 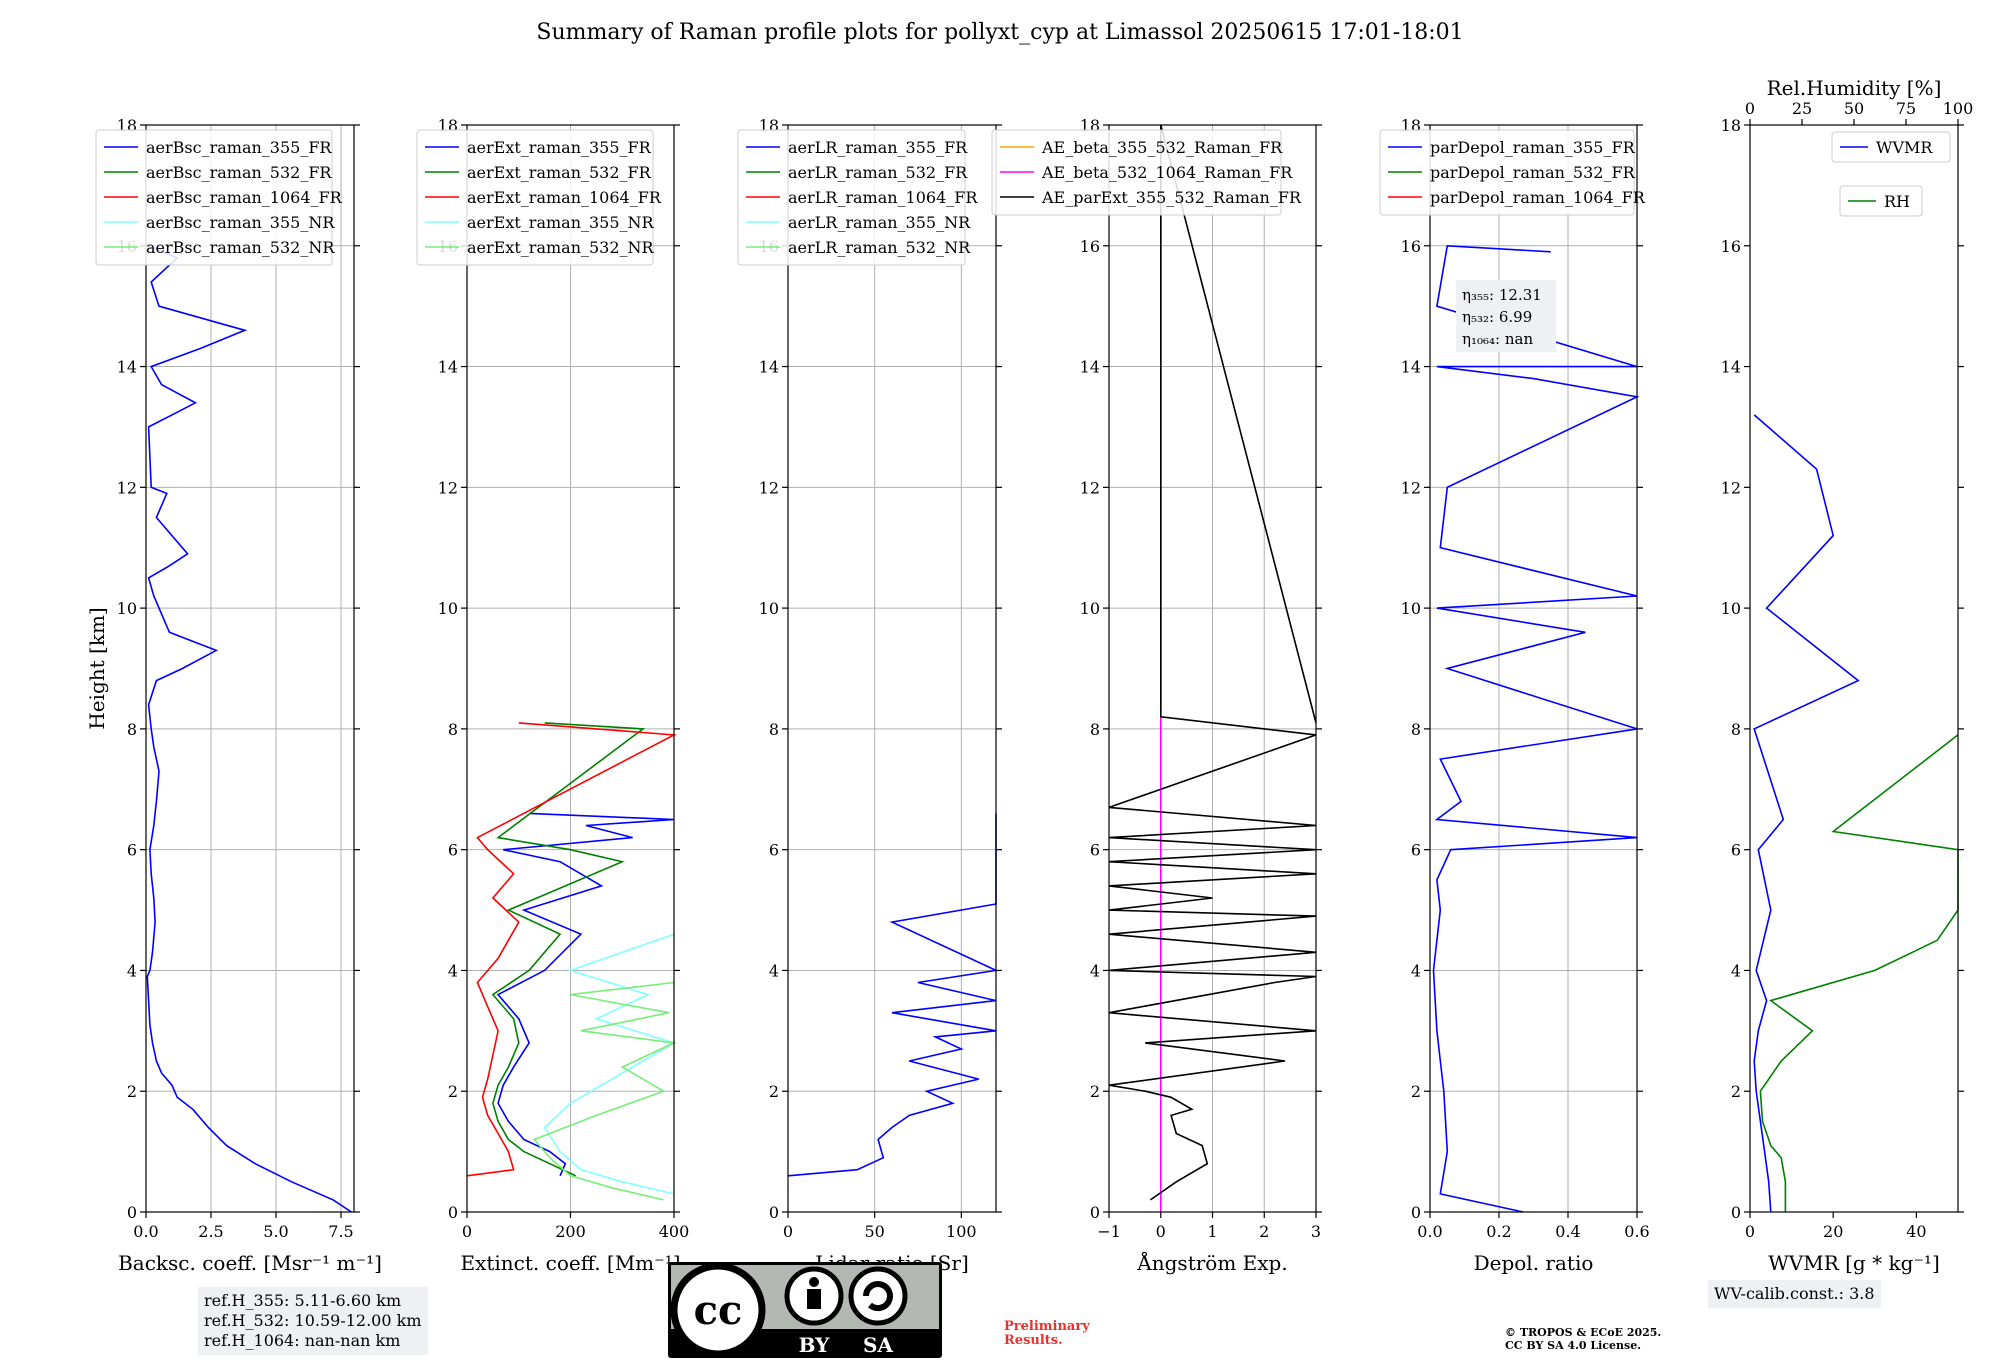 I want to click on legend-label: aerExt_raman_355_FR, so click(x=559, y=147).